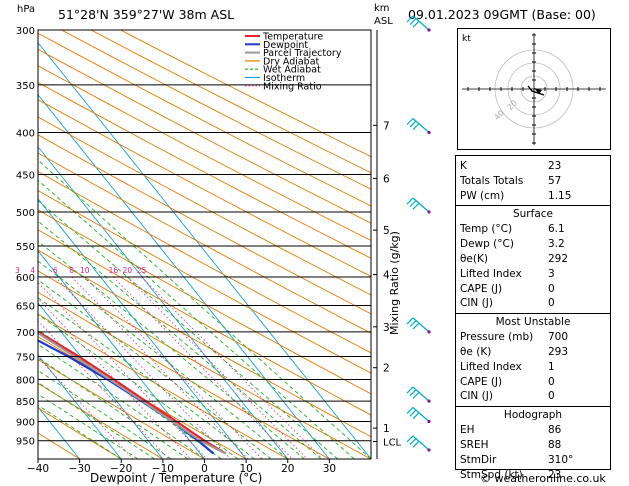  I want to click on index-row: CAPE (J) 0, so click(533, 382).